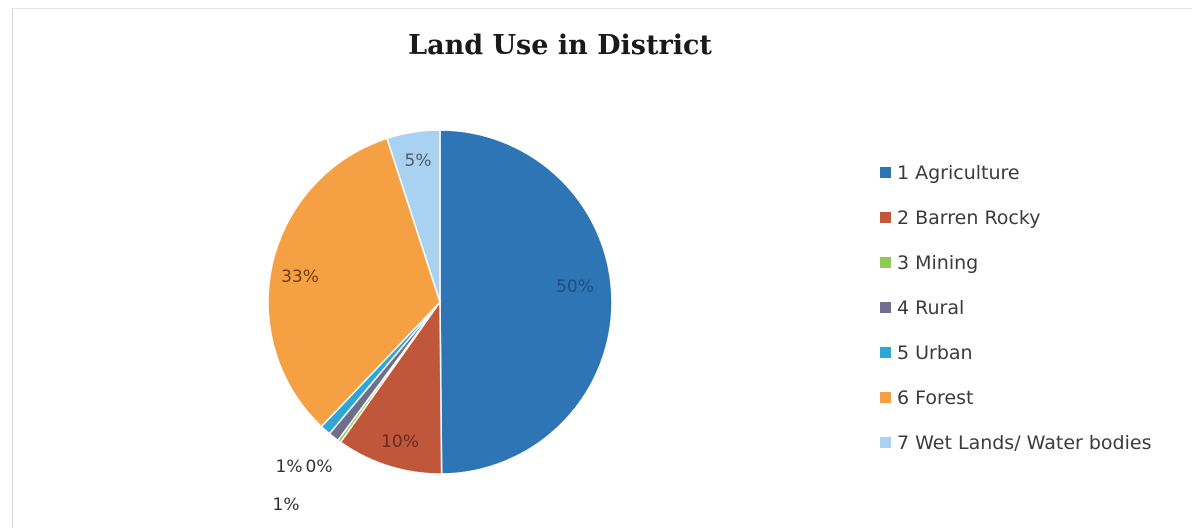 The height and width of the screenshot is (528, 1198). Describe the element at coordinates (938, 262) in the screenshot. I see `legend-label: 3 Mining` at that location.